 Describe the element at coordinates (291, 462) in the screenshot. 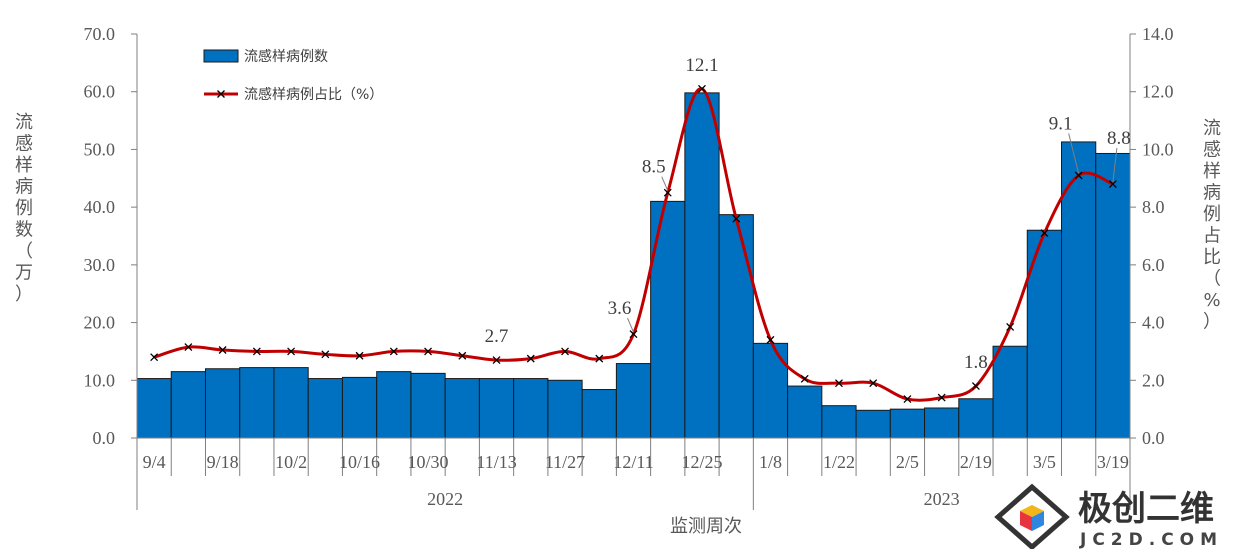

I see `x-tick-label: 10/2` at that location.